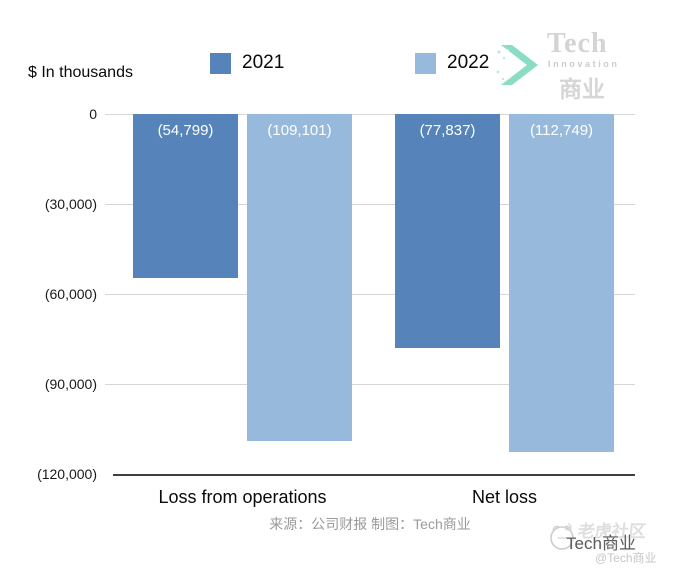 The width and height of the screenshot is (678, 570). Describe the element at coordinates (561, 283) in the screenshot. I see `bar-2022-net-loss: (112,749)` at that location.